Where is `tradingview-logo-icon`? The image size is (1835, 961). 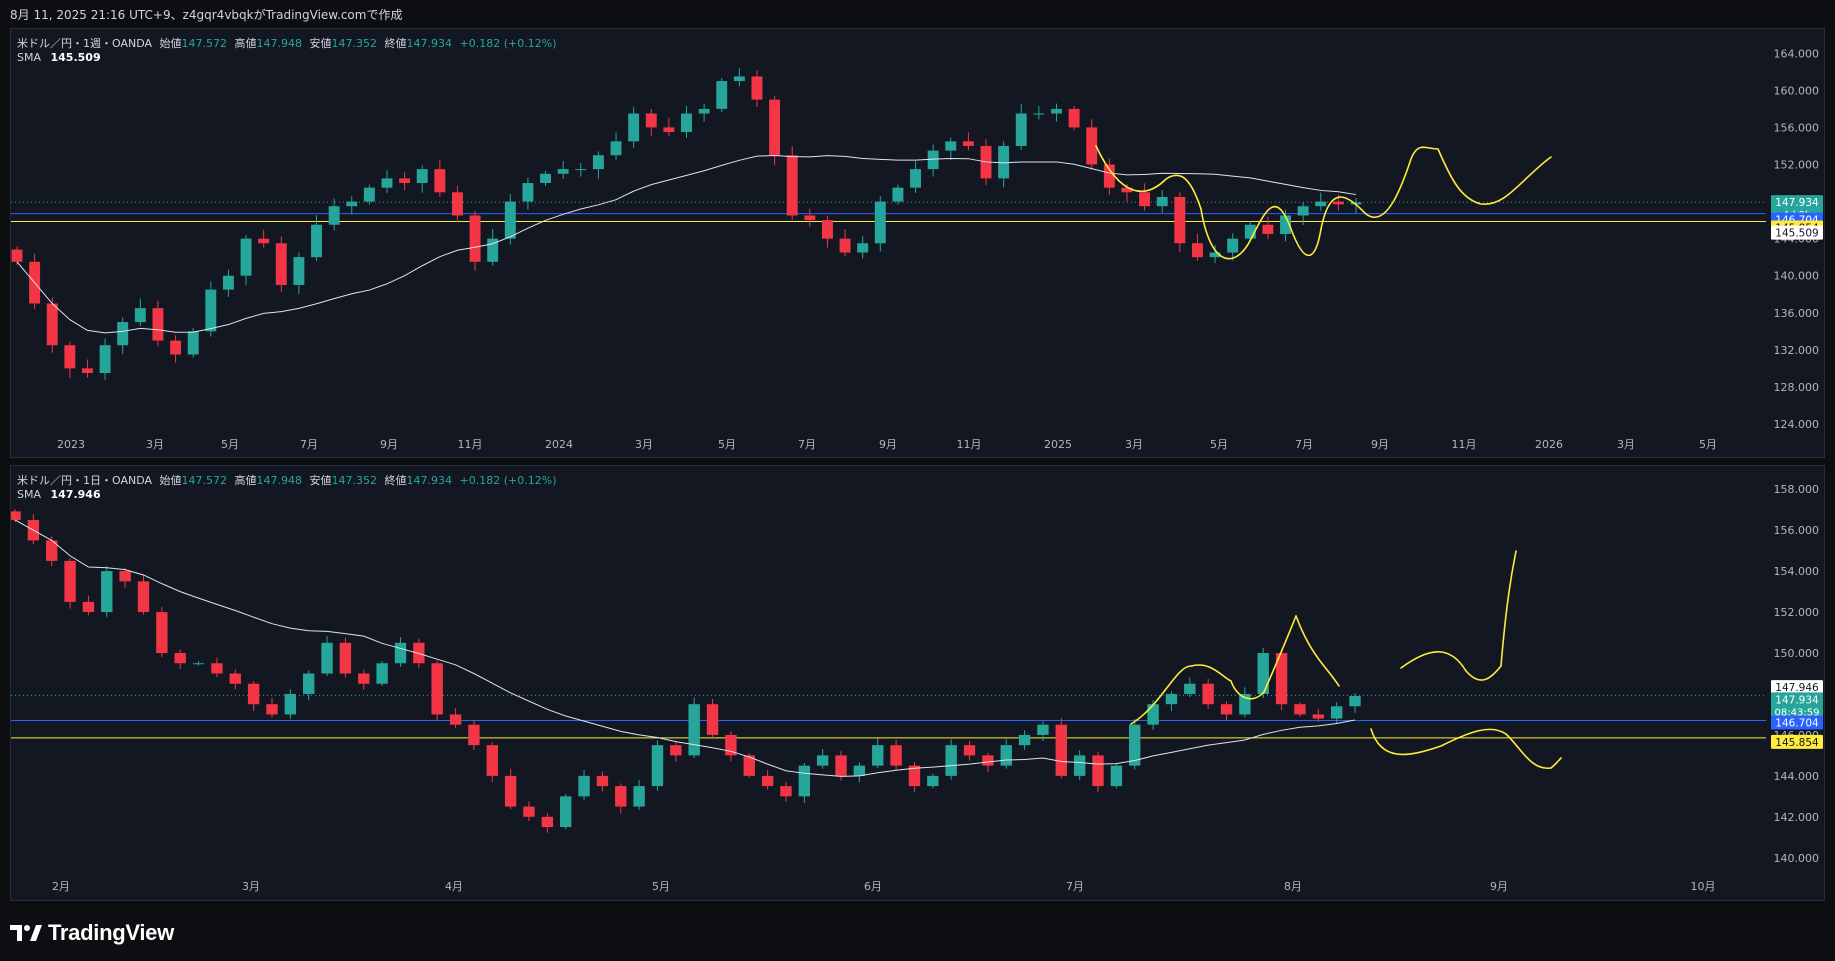
tradingview-logo-icon is located at coordinates (27, 933).